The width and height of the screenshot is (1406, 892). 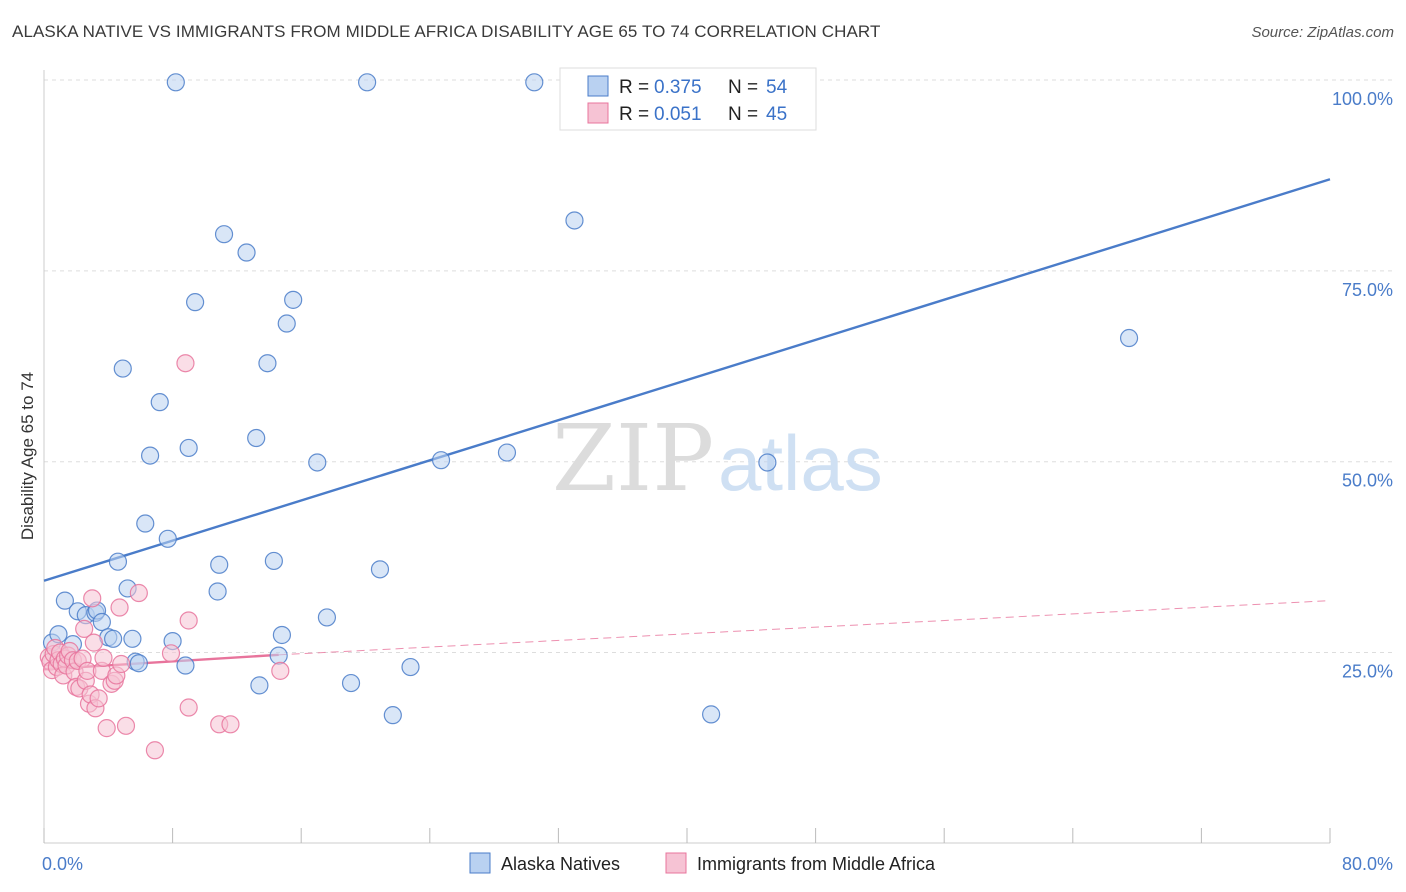 What do you see at coordinates (480, 863) in the screenshot?
I see `legend-swatch-alaska-natives` at bounding box center [480, 863].